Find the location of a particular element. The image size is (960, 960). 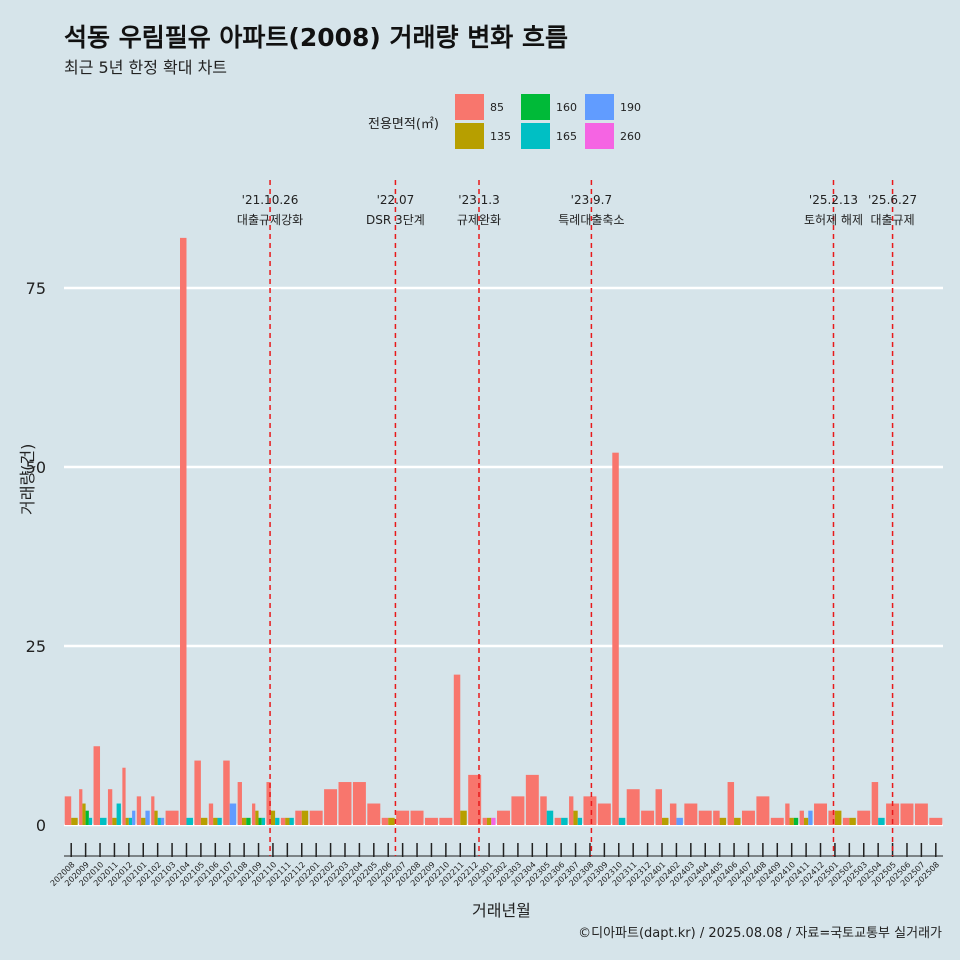

event-date-label: '23.1.3 is located at coordinates (478, 200).